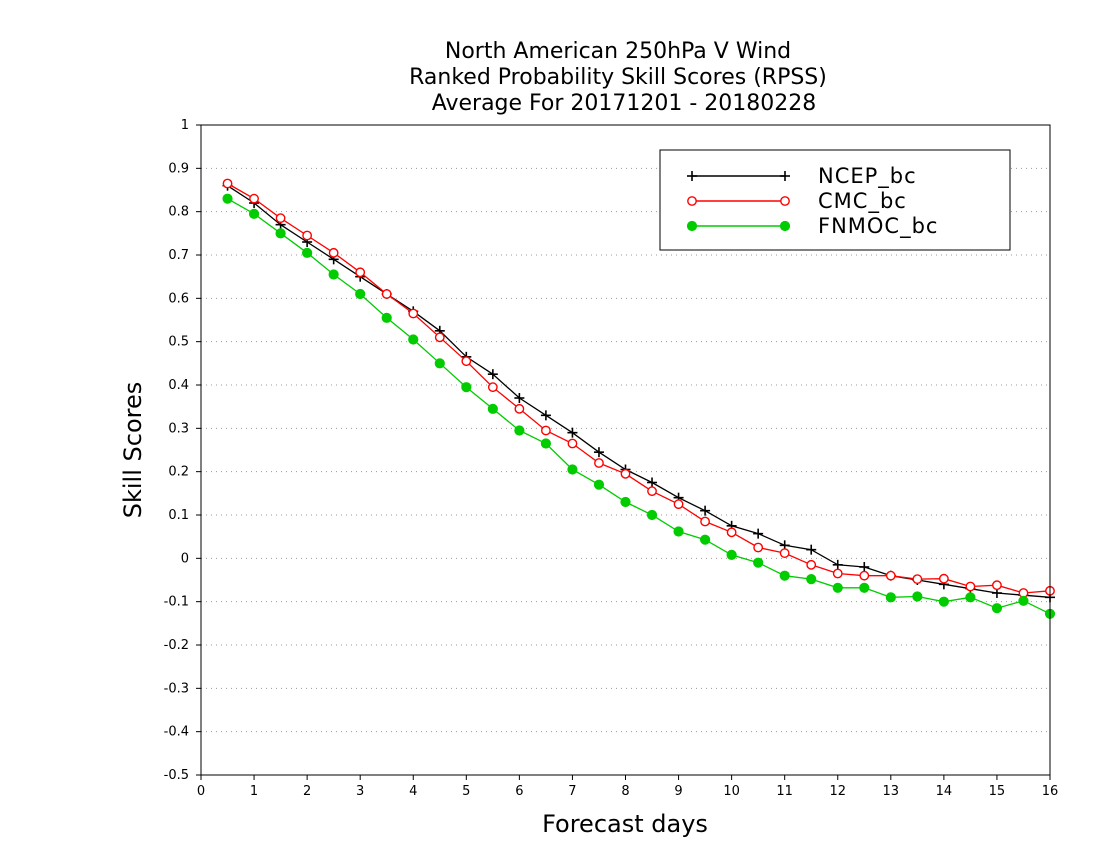  I want to click on y-tick-label: 0.4, so click(178, 385).